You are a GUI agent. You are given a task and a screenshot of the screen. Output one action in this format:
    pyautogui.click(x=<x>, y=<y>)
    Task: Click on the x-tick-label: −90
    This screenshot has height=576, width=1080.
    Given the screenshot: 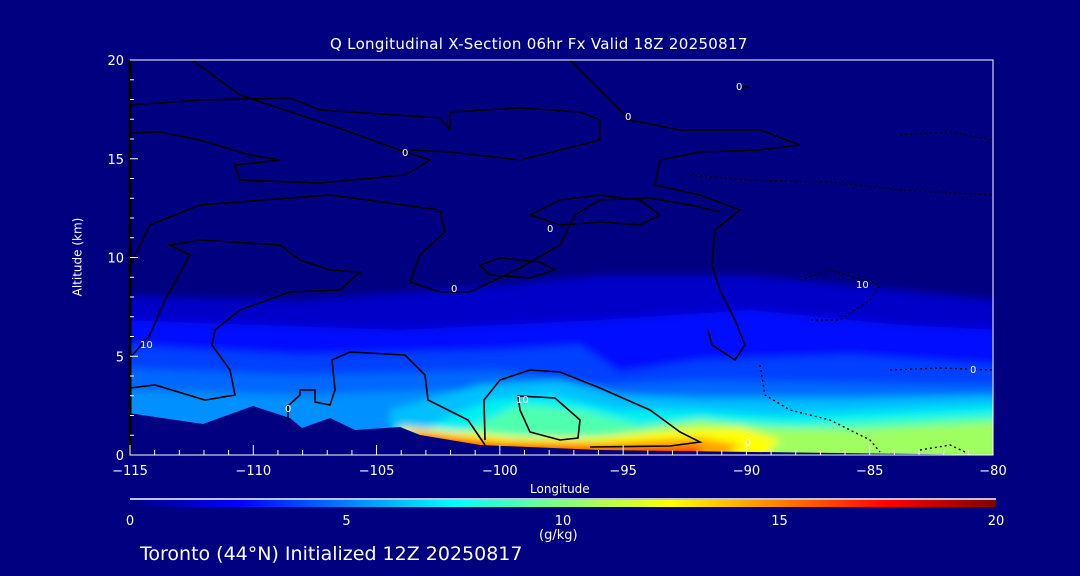 What is the action you would take?
    pyautogui.click(x=746, y=471)
    